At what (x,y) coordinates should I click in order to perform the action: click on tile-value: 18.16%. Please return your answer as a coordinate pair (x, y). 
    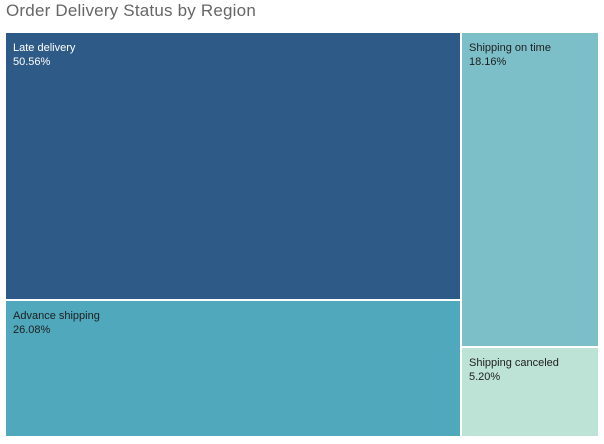
    Looking at the image, I should click on (488, 62).